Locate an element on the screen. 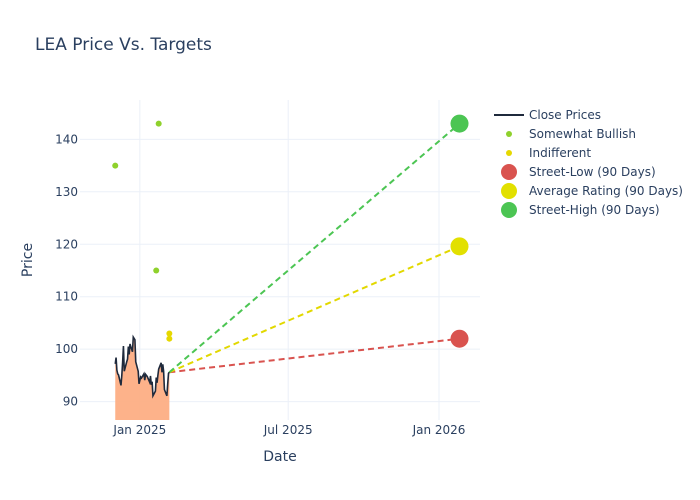 Image resolution: width=700 pixels, height=500 pixels. y-tick-label: 90 is located at coordinates (70, 402).